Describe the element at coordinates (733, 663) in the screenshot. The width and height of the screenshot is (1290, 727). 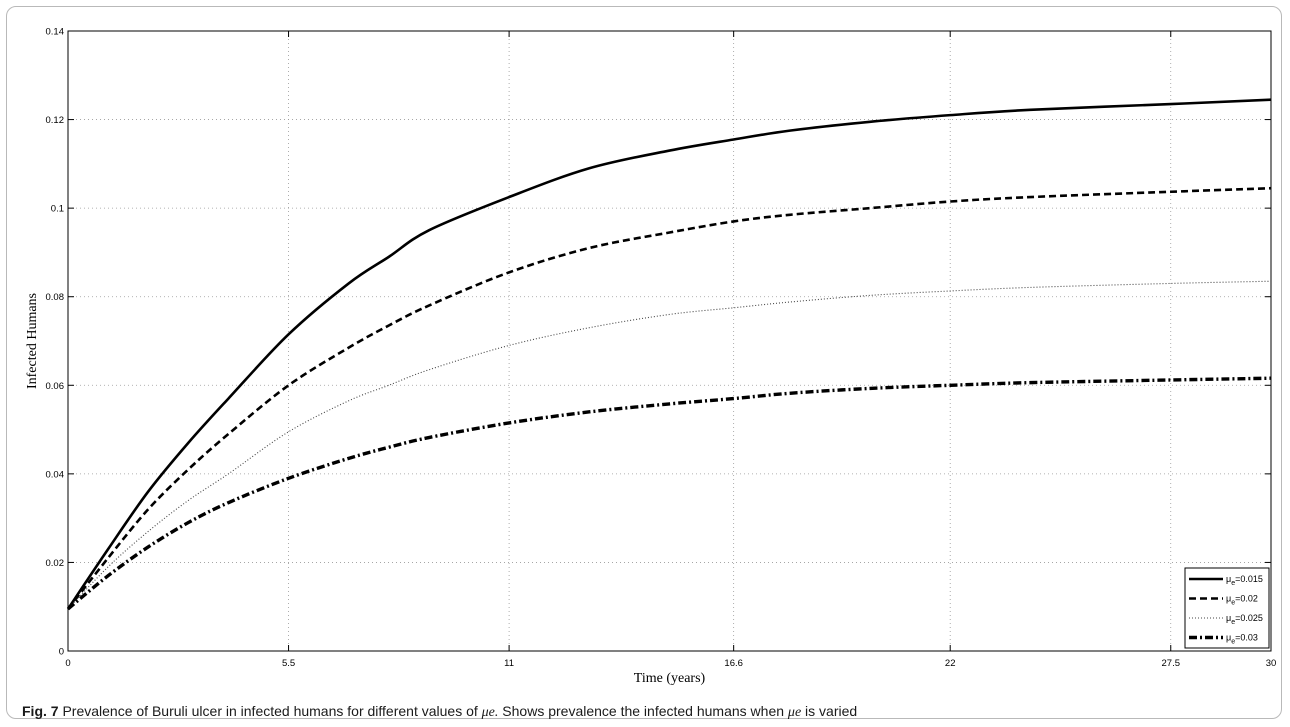
I see `x-tick-label: 16.6` at that location.